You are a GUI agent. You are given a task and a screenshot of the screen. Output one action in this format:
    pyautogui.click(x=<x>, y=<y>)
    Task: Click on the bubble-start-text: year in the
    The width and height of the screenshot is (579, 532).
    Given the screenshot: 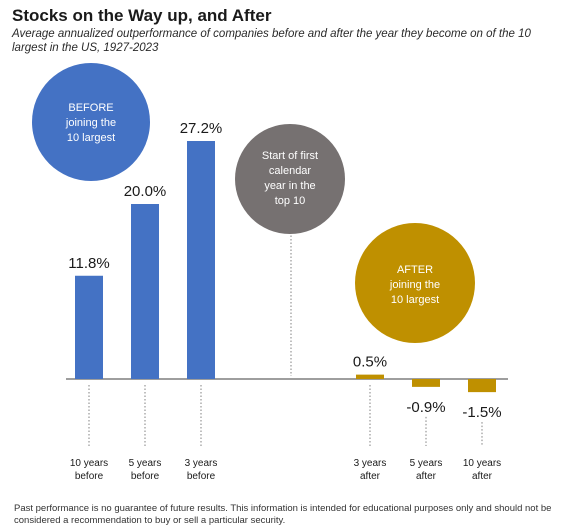 What is the action you would take?
    pyautogui.click(x=289, y=186)
    